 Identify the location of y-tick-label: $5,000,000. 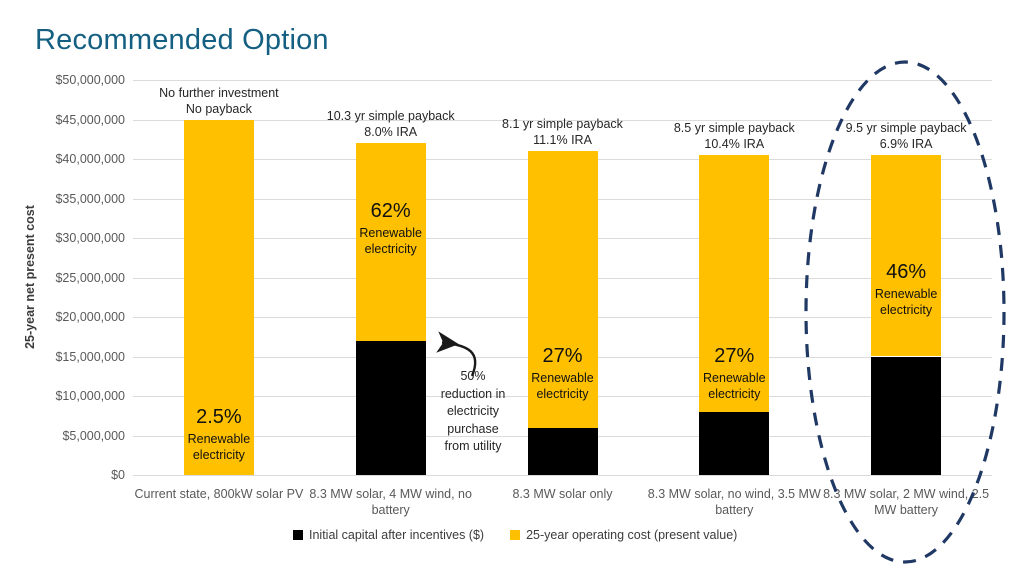
(93, 435).